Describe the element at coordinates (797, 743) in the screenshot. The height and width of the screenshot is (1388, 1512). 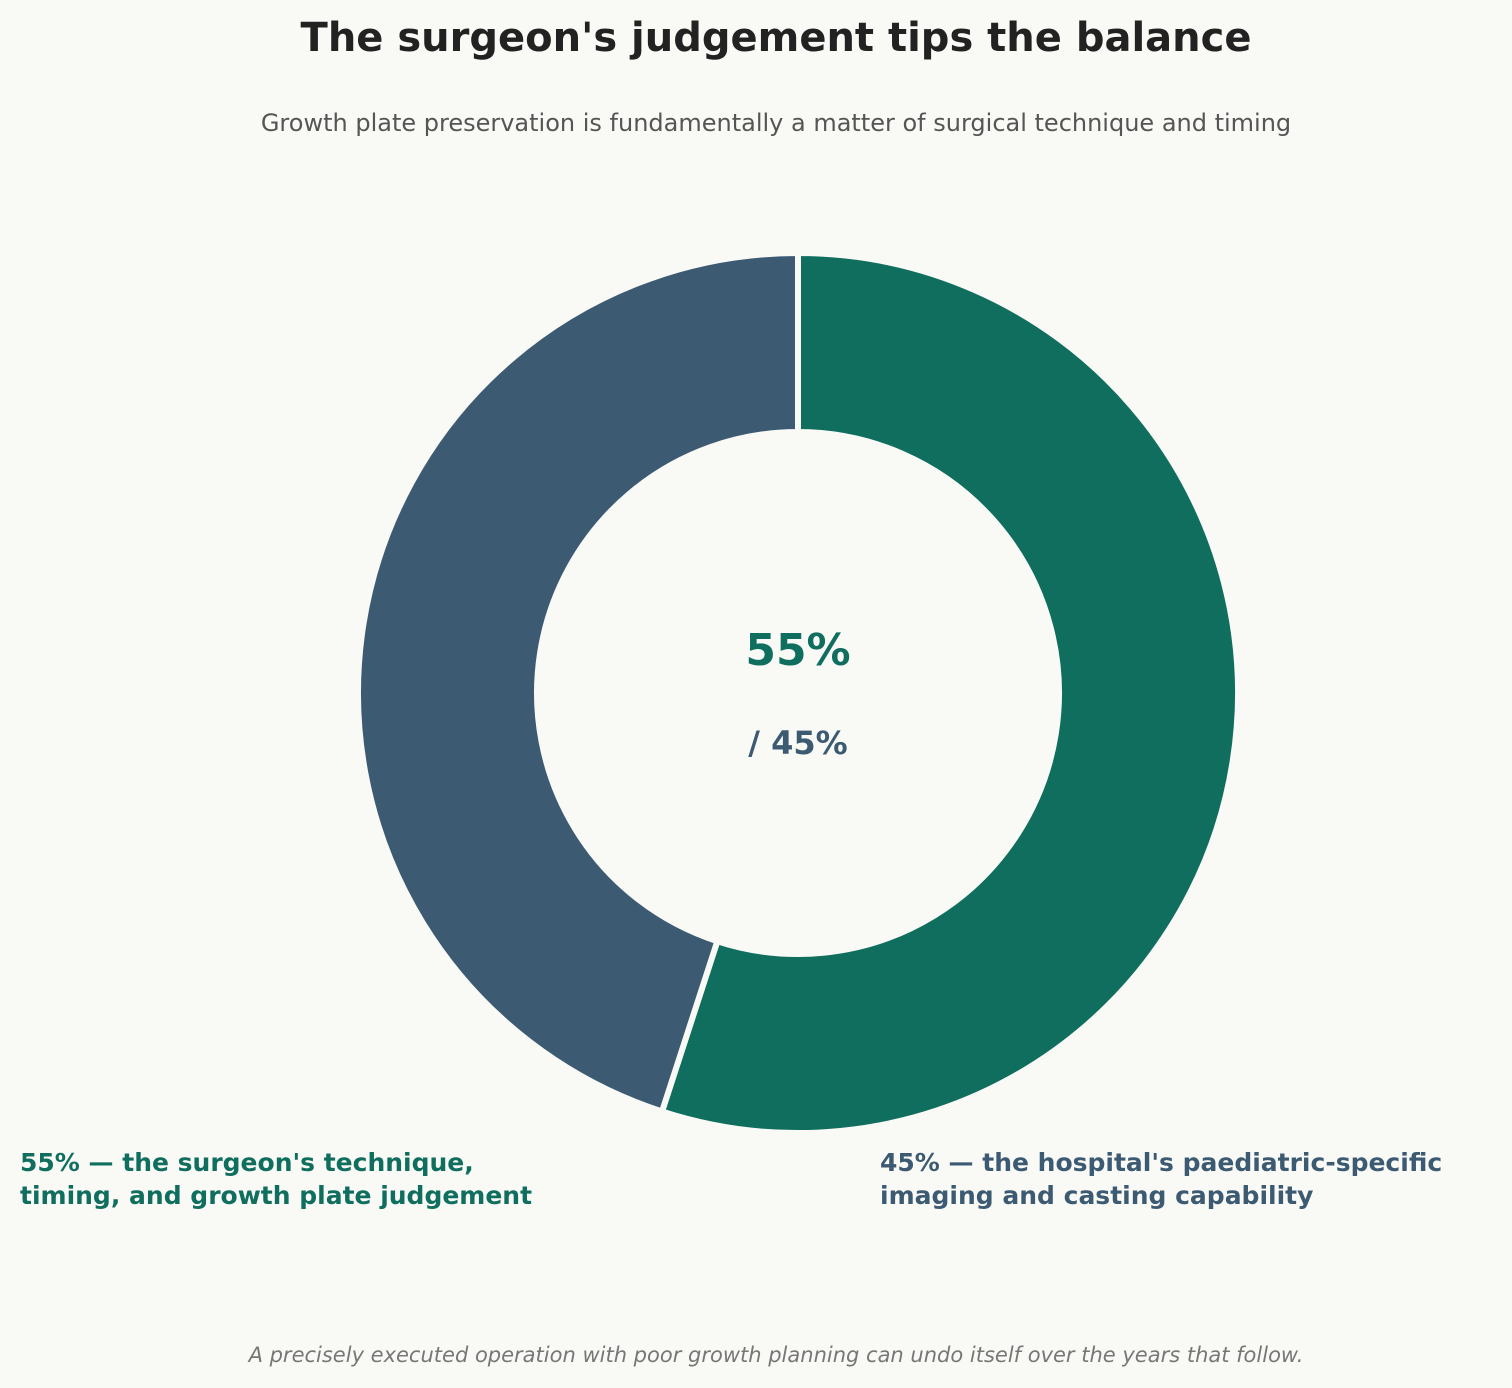
I see `center-sublabel: / 45%` at that location.